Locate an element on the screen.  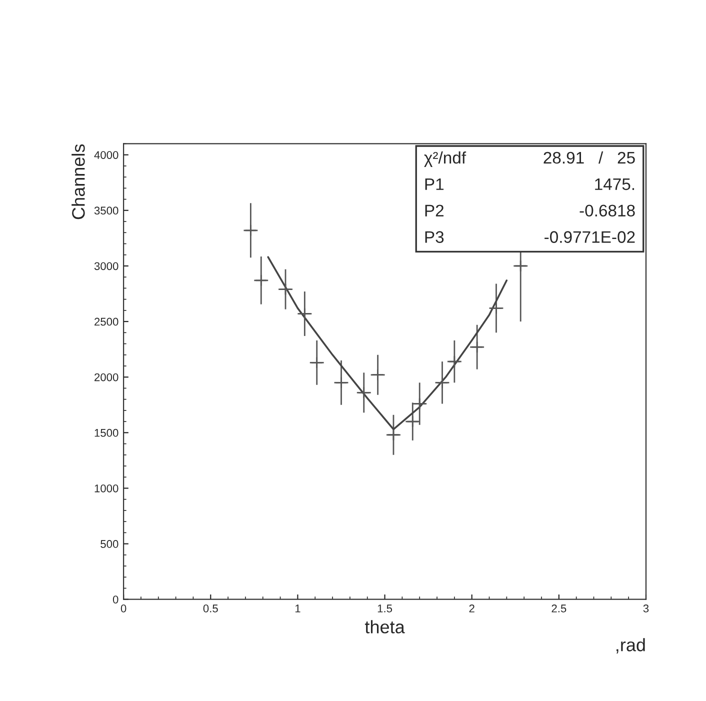
y-tick-label: 500 is located at coordinates (109, 544).